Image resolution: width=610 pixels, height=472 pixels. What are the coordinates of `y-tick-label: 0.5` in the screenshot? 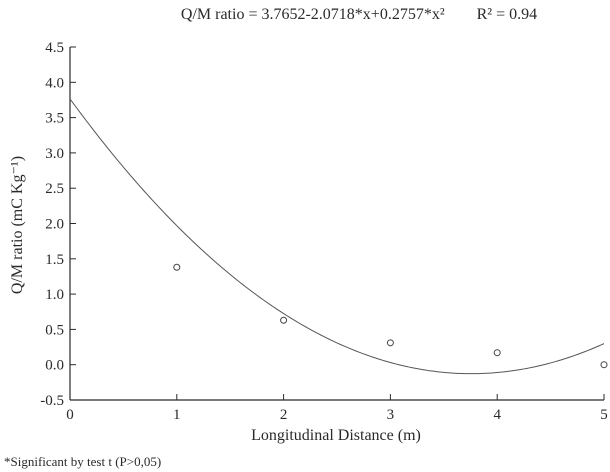 It's located at (54, 330).